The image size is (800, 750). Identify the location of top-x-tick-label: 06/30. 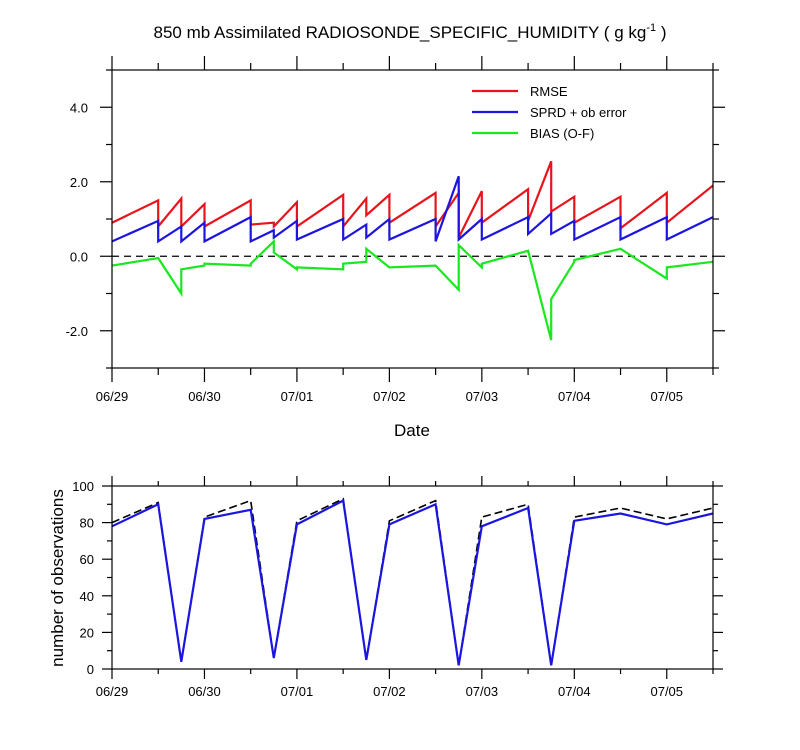
(204, 396).